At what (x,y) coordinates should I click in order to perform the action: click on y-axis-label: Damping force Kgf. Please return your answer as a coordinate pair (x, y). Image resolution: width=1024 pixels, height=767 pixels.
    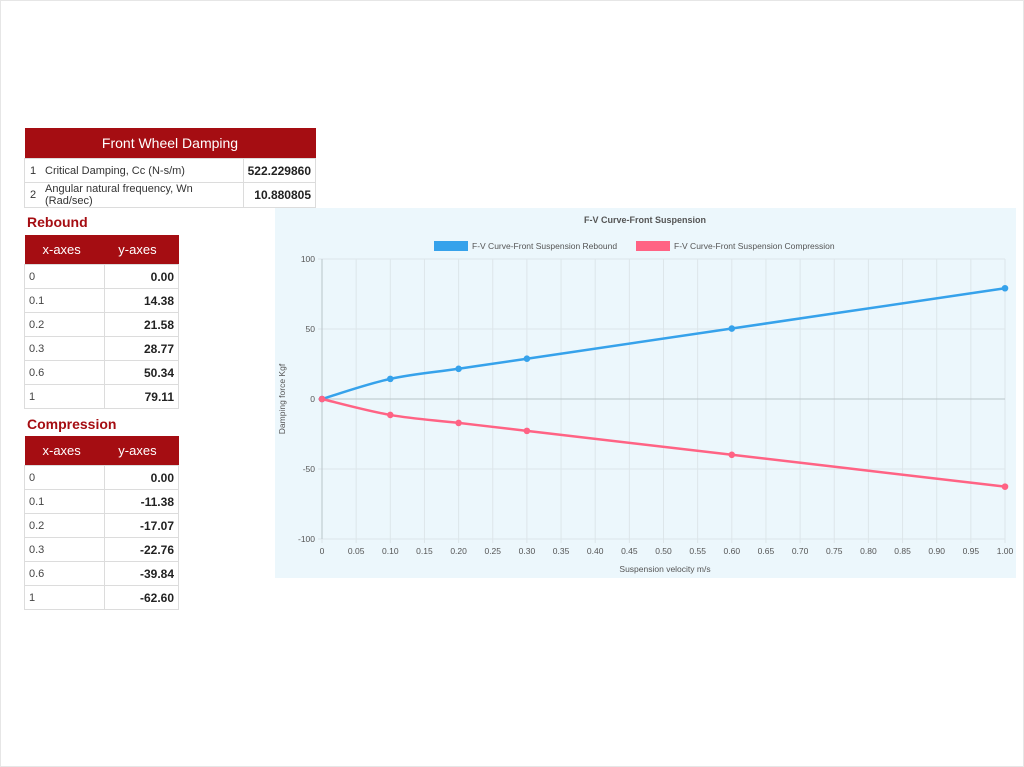
    Looking at the image, I should click on (282, 398).